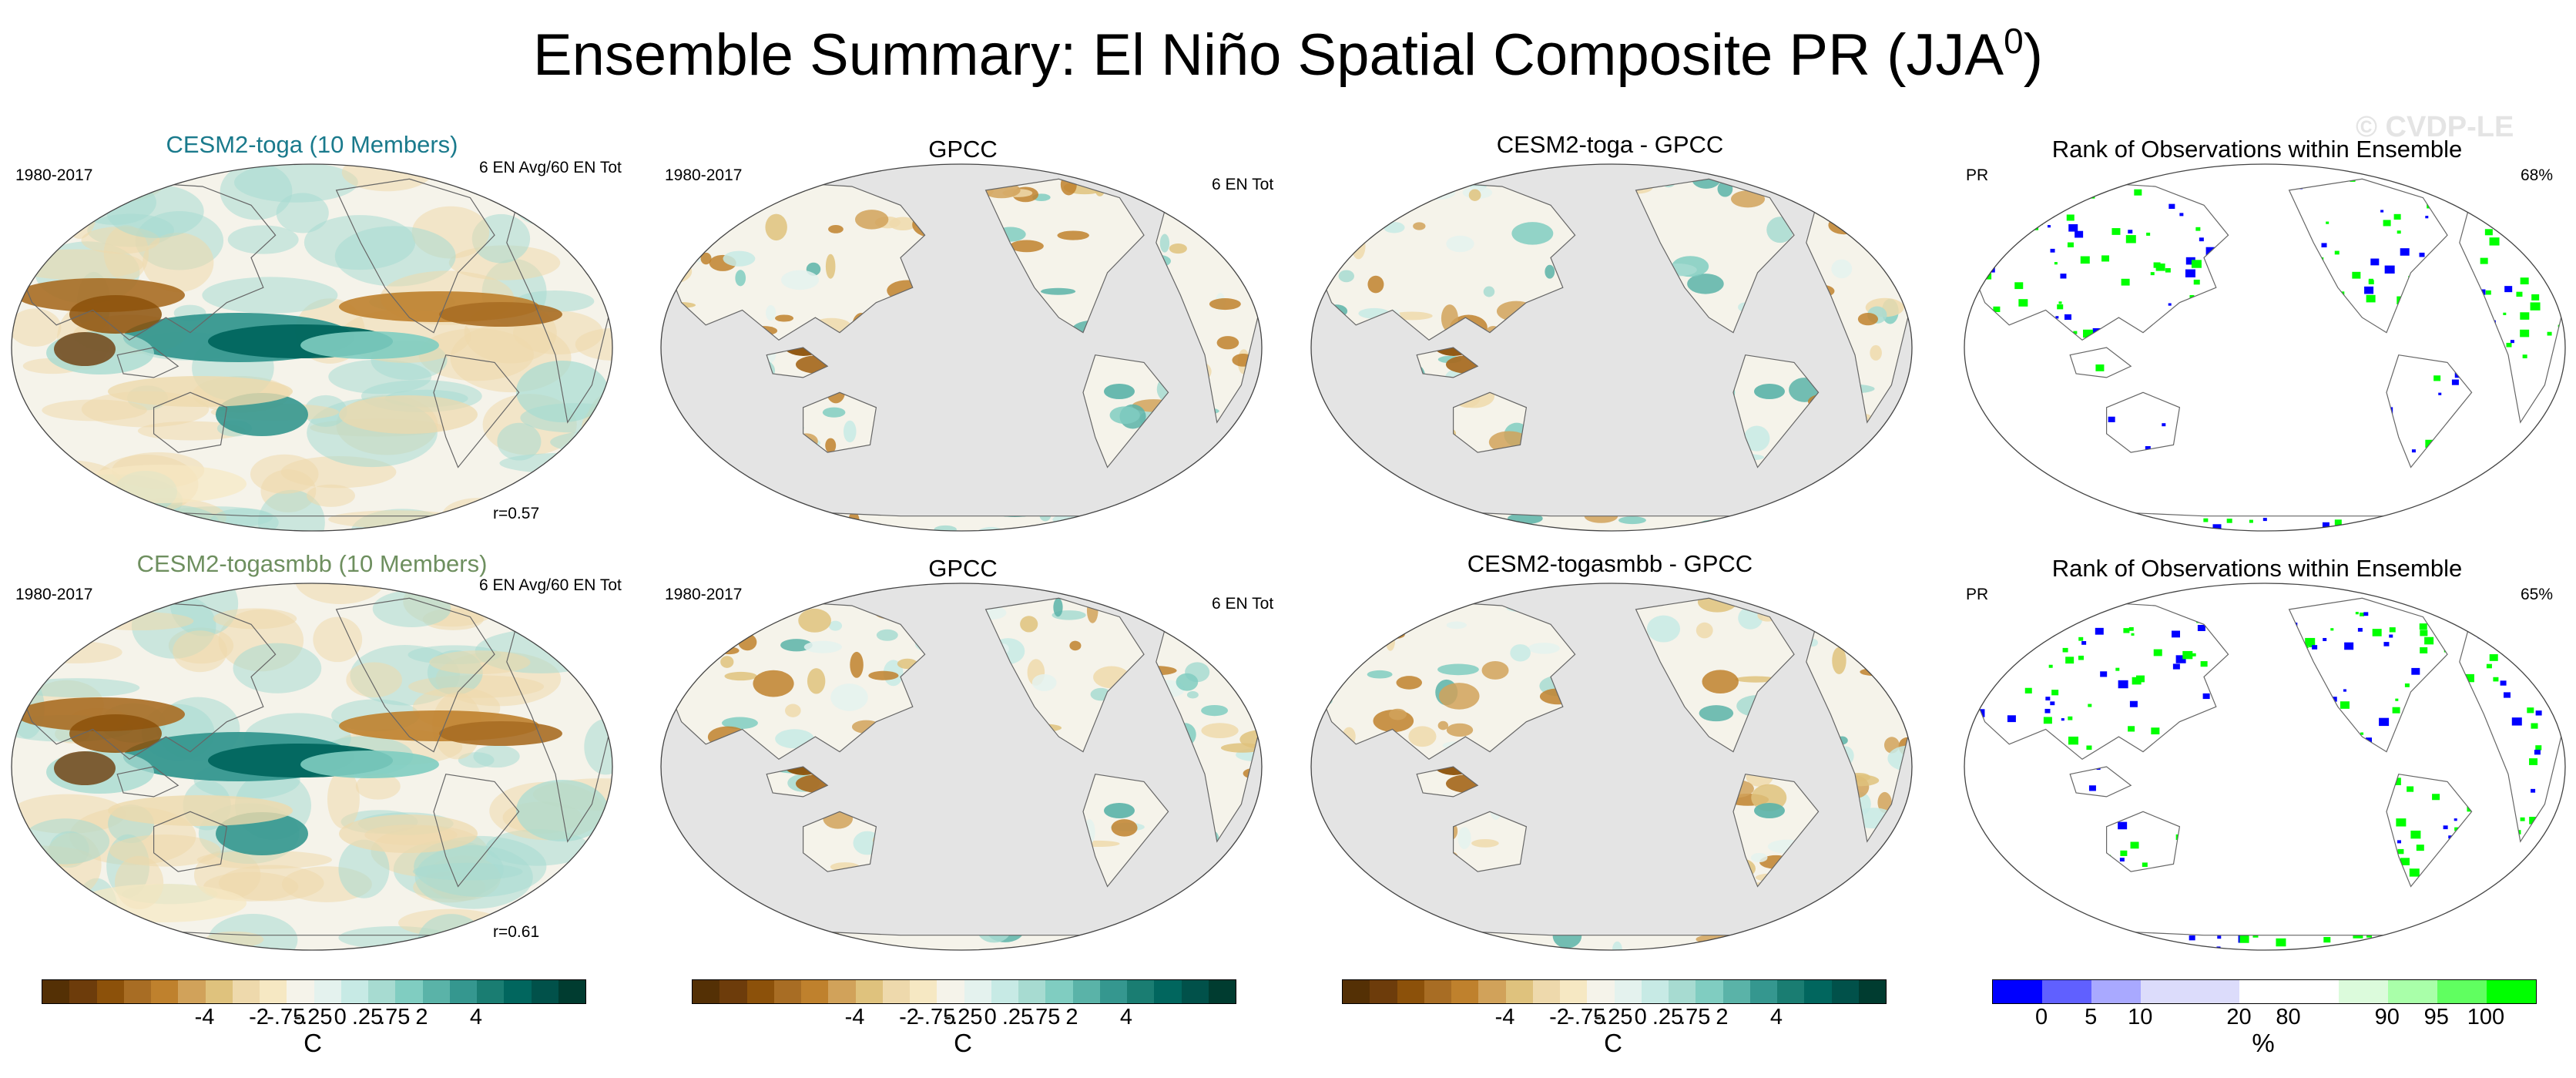 Image resolution: width=2576 pixels, height=1078 pixels. What do you see at coordinates (2257, 568) in the screenshot?
I see `panel-title-rank: Rank of Observations within Ensemble` at bounding box center [2257, 568].